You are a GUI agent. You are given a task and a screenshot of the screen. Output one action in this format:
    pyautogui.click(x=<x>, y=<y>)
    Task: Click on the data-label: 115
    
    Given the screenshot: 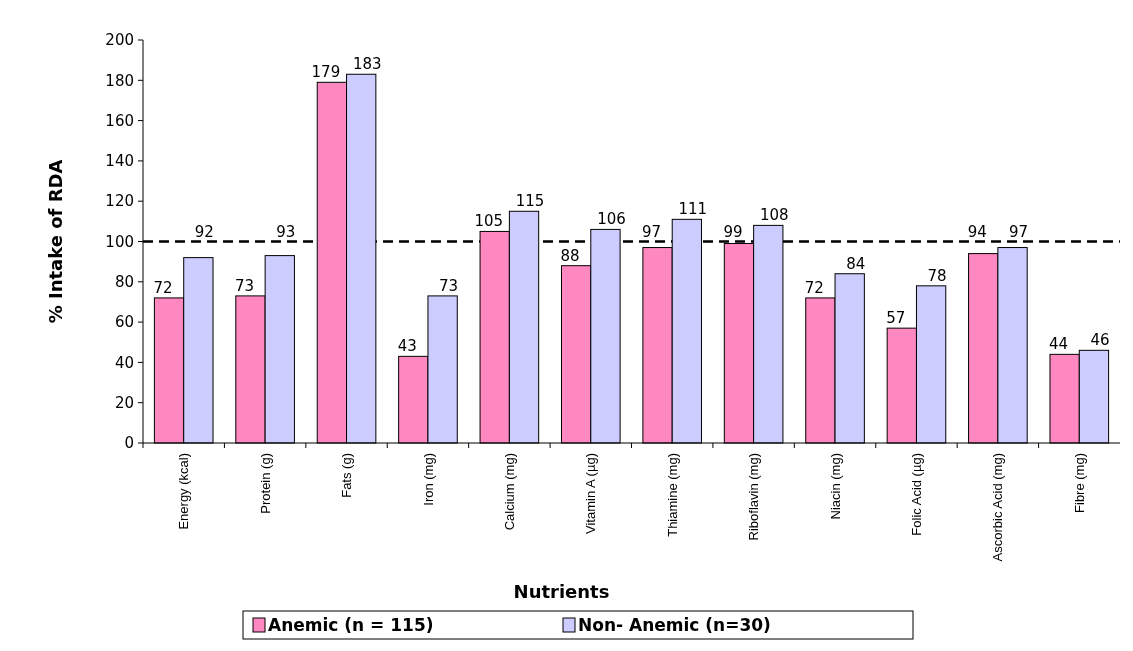 What is the action you would take?
    pyautogui.click(x=530, y=201)
    